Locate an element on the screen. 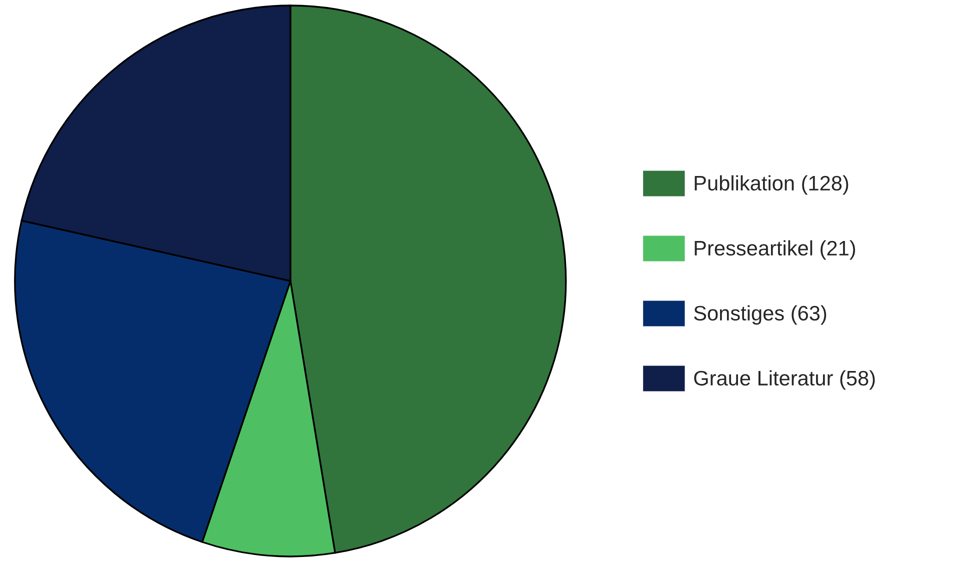 This screenshot has height=562, width=968. legend-label: Graue Literatur (58) is located at coordinates (784, 380).